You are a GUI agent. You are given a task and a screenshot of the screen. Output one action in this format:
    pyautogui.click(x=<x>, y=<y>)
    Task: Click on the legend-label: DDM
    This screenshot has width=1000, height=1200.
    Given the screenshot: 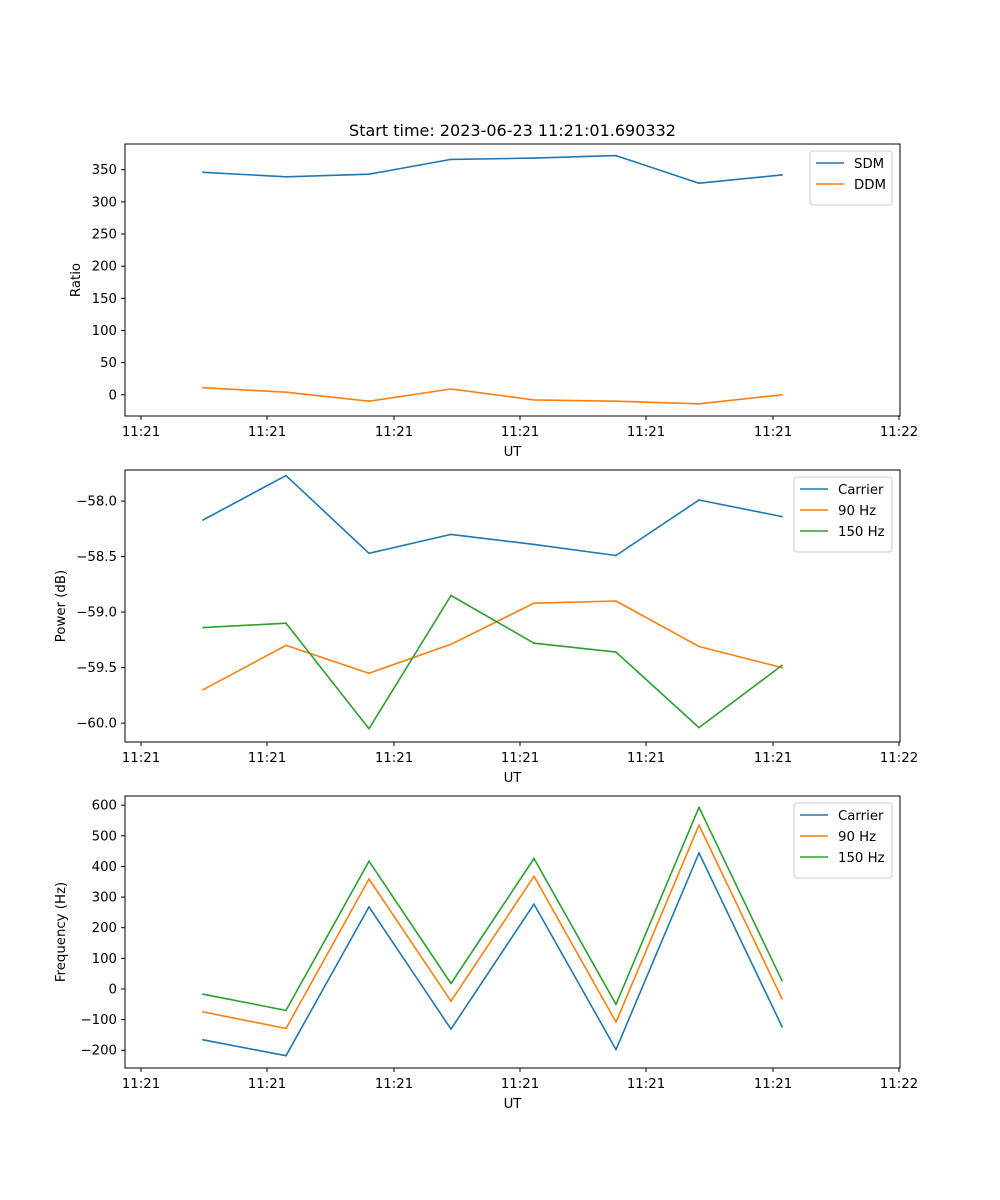 What is the action you would take?
    pyautogui.click(x=870, y=185)
    